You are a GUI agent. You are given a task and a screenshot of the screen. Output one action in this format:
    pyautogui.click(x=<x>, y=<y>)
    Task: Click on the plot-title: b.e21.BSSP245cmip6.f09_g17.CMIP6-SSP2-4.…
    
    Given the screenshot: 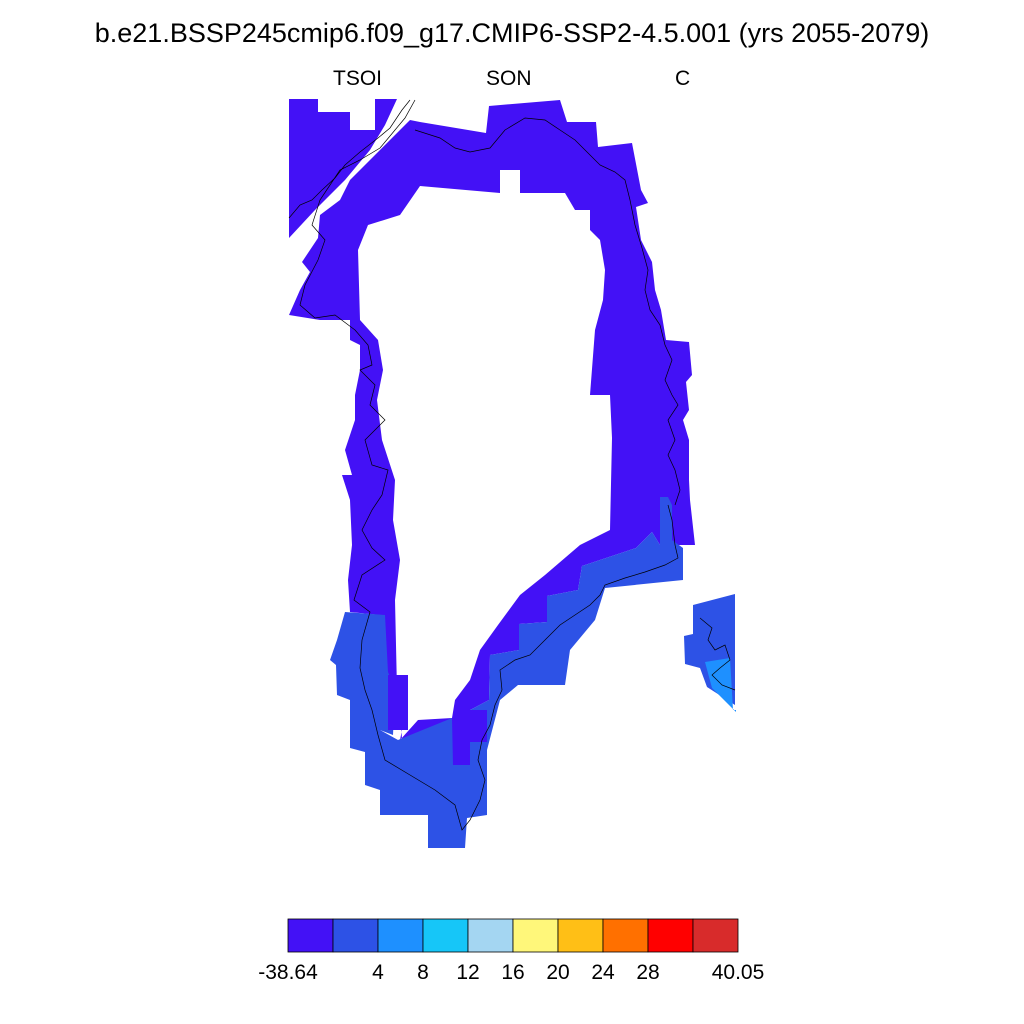 What is the action you would take?
    pyautogui.click(x=512, y=33)
    